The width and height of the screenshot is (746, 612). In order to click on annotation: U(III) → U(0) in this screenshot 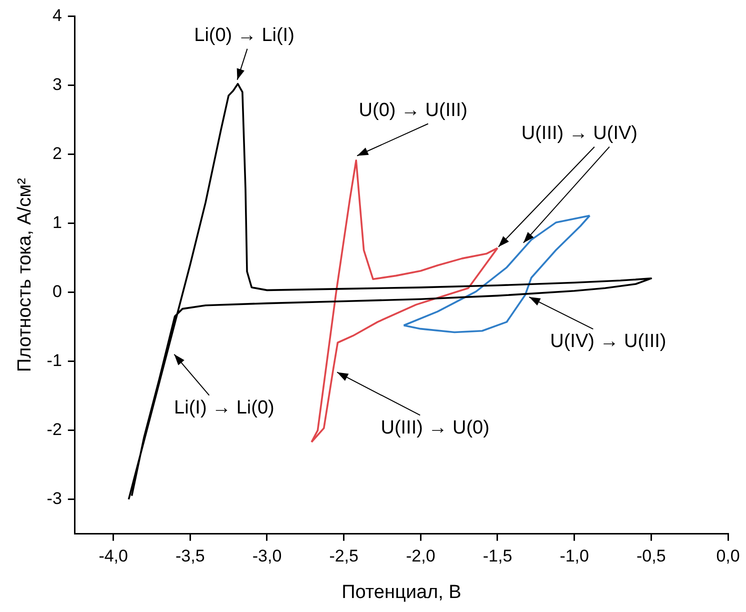, I will do `click(435, 427)`.